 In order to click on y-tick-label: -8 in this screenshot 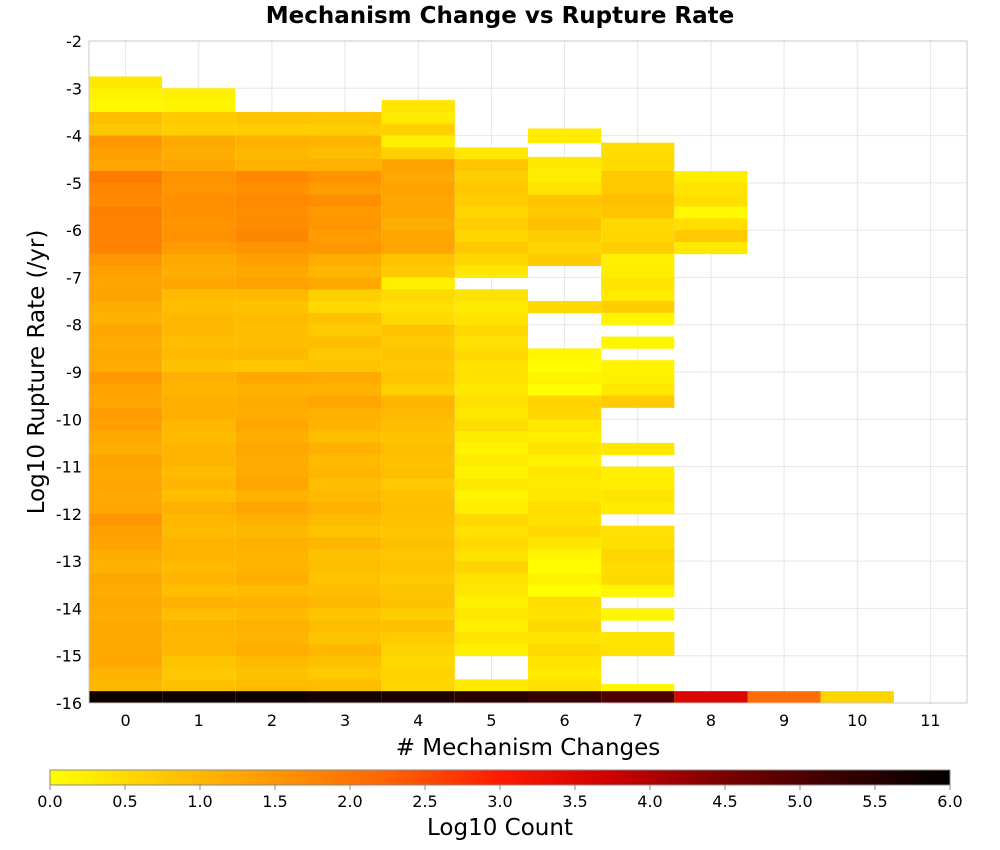, I will do `click(74, 325)`.